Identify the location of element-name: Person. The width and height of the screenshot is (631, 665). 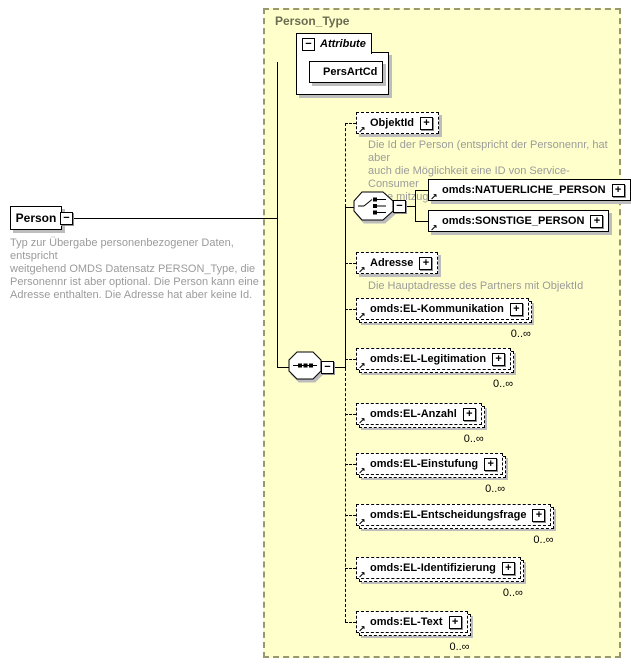
(36, 218).